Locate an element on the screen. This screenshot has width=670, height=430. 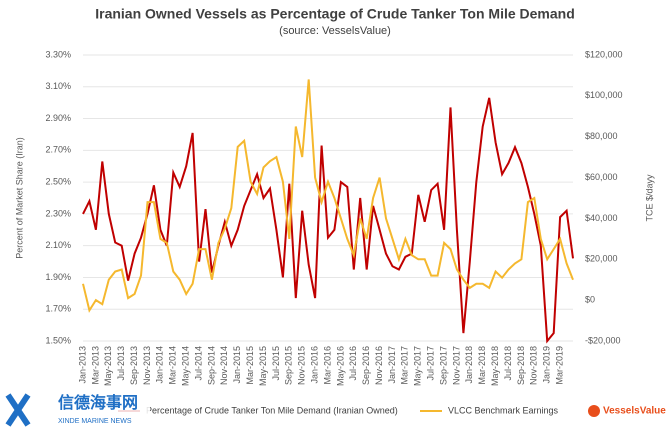
y2-tick-label: -$20,000 is located at coordinates (603, 340).